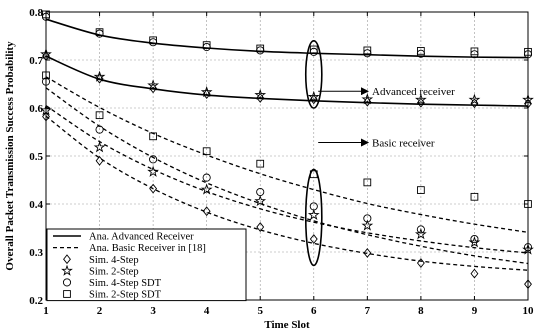  I want to click on legend-label: Ana. Basic Receiver in [18], so click(147, 248).